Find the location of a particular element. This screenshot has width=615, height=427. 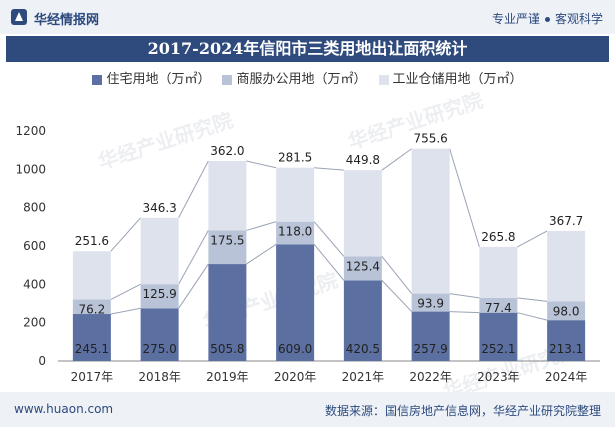

data-label: 93.9 is located at coordinates (430, 304).